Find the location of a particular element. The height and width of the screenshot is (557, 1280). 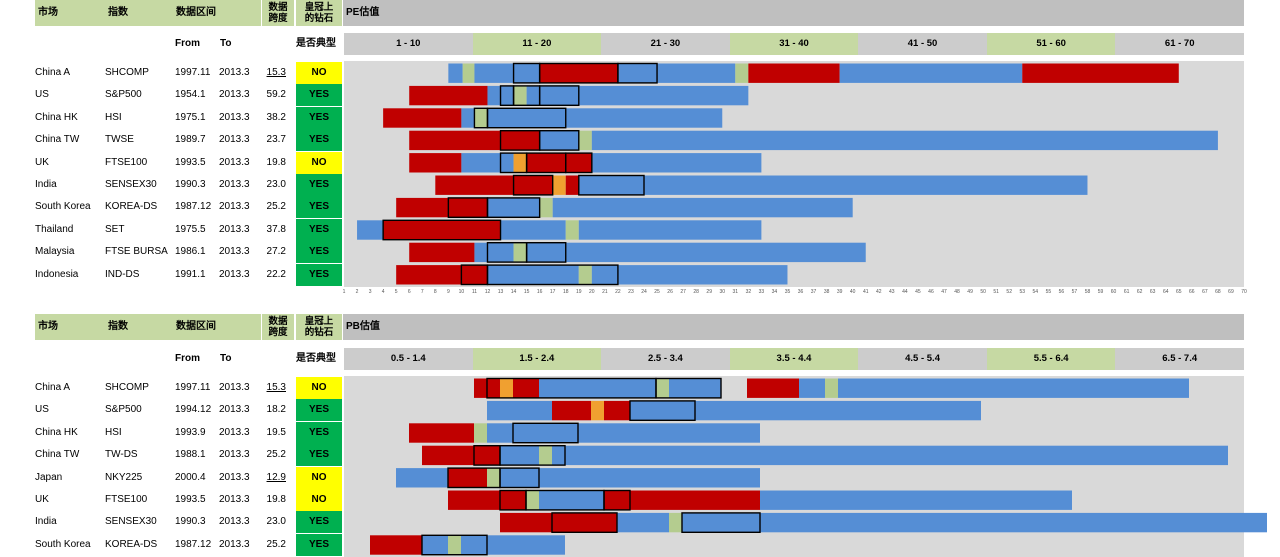

market-cell: China A is located at coordinates (53, 387).